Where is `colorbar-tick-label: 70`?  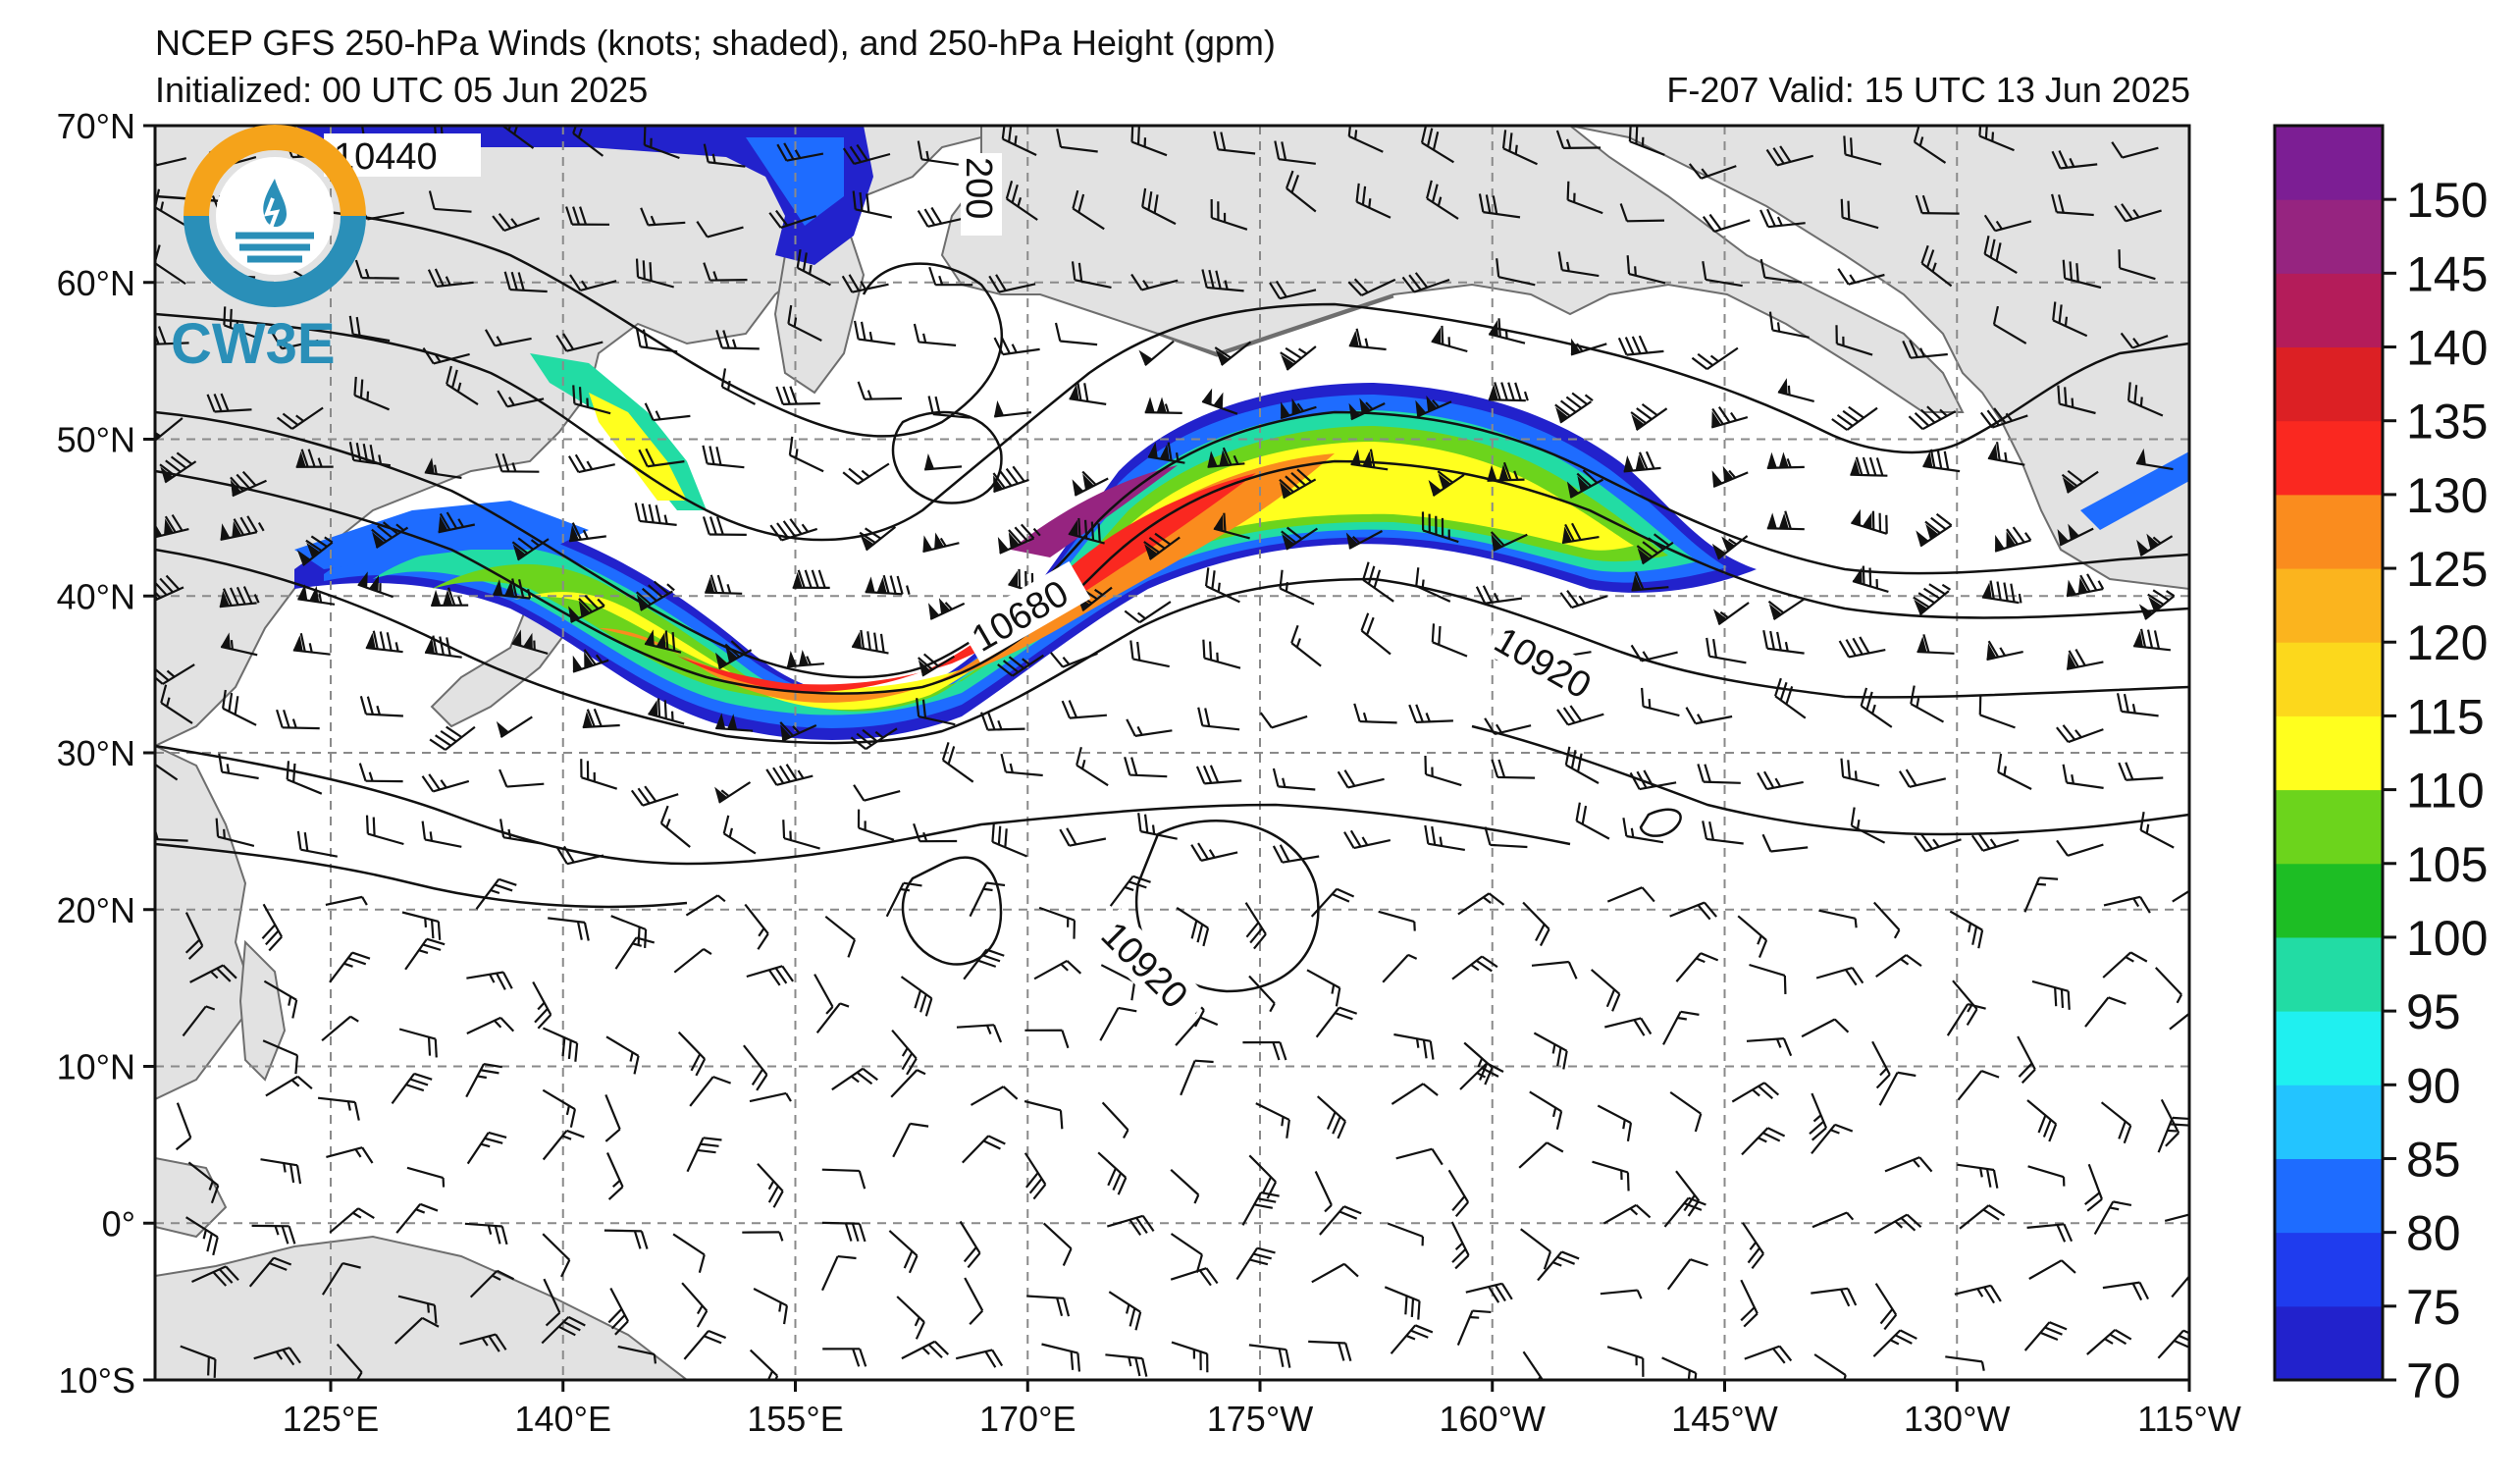 colorbar-tick-label: 70 is located at coordinates (2433, 1380).